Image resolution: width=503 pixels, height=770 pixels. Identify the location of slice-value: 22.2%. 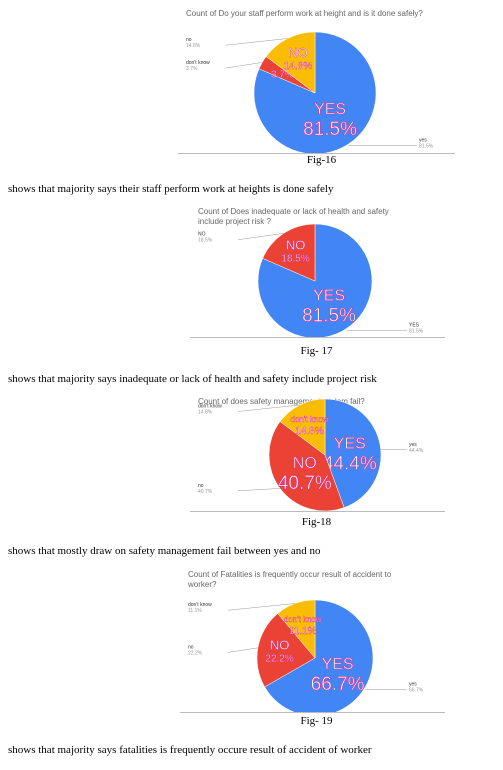
(279, 659).